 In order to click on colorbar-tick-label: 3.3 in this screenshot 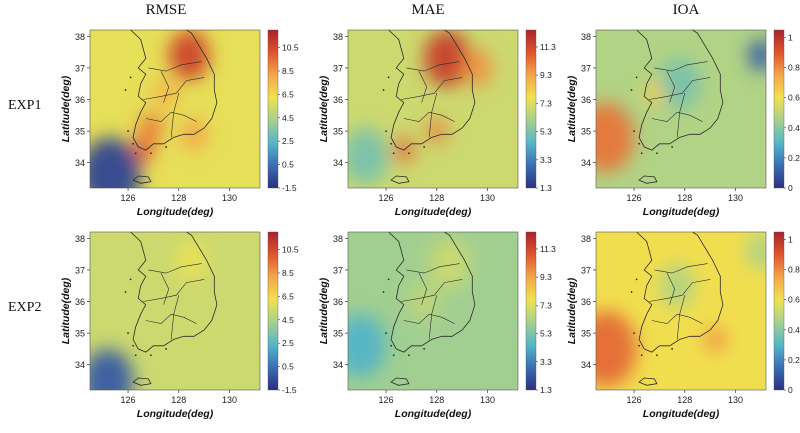, I will do `click(546, 362)`.